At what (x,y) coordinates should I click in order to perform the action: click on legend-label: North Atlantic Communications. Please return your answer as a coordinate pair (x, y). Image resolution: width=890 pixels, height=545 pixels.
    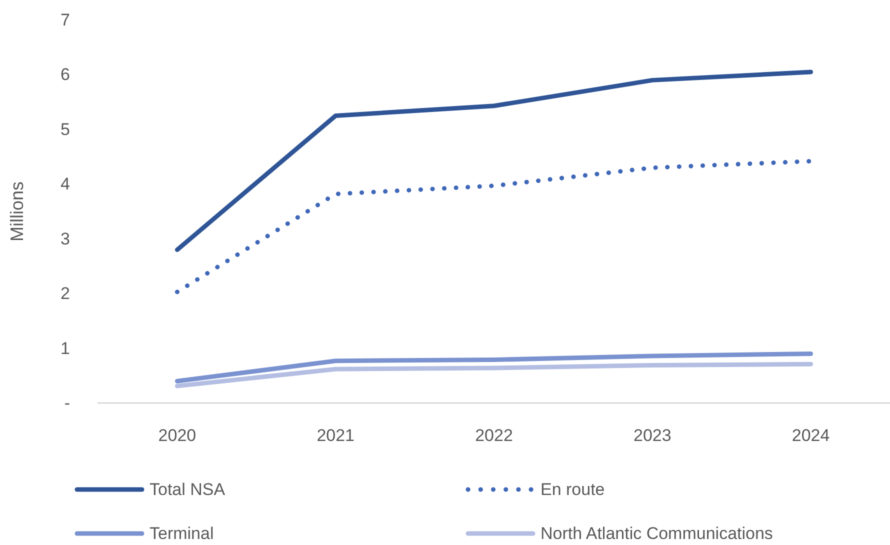
    Looking at the image, I should click on (656, 533).